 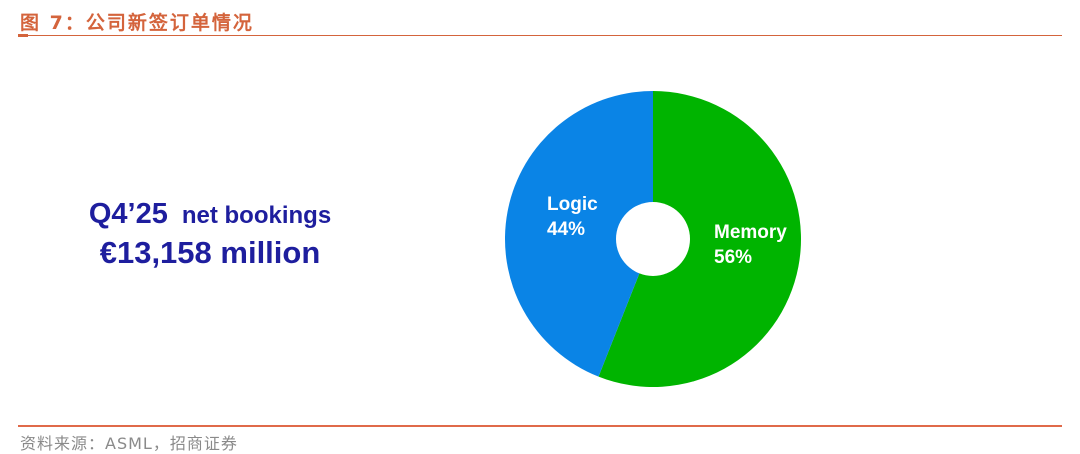 What do you see at coordinates (210, 252) in the screenshot?
I see `headline-value: €13,158 million` at bounding box center [210, 252].